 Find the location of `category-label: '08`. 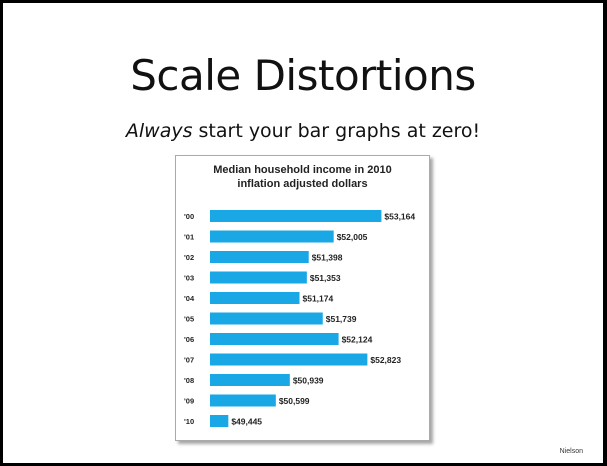

category-label: '08 is located at coordinates (189, 380).